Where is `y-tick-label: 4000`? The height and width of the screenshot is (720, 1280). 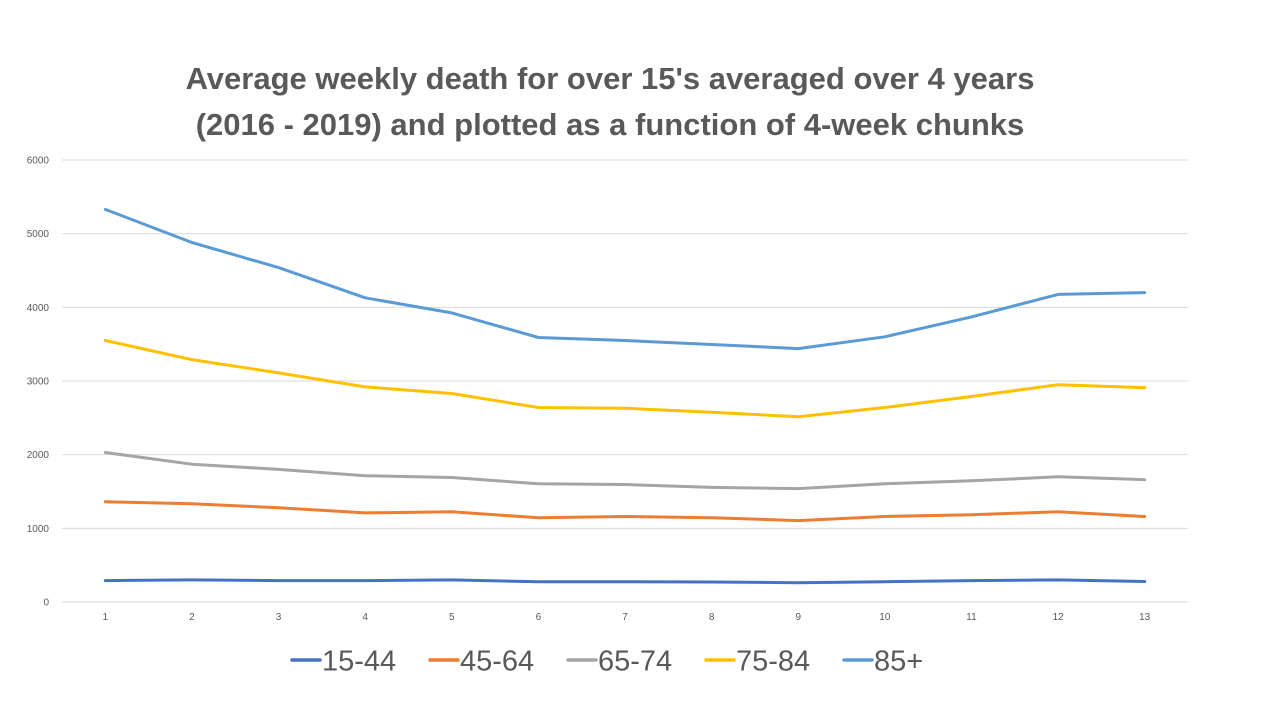 y-tick-label: 4000 is located at coordinates (38, 308).